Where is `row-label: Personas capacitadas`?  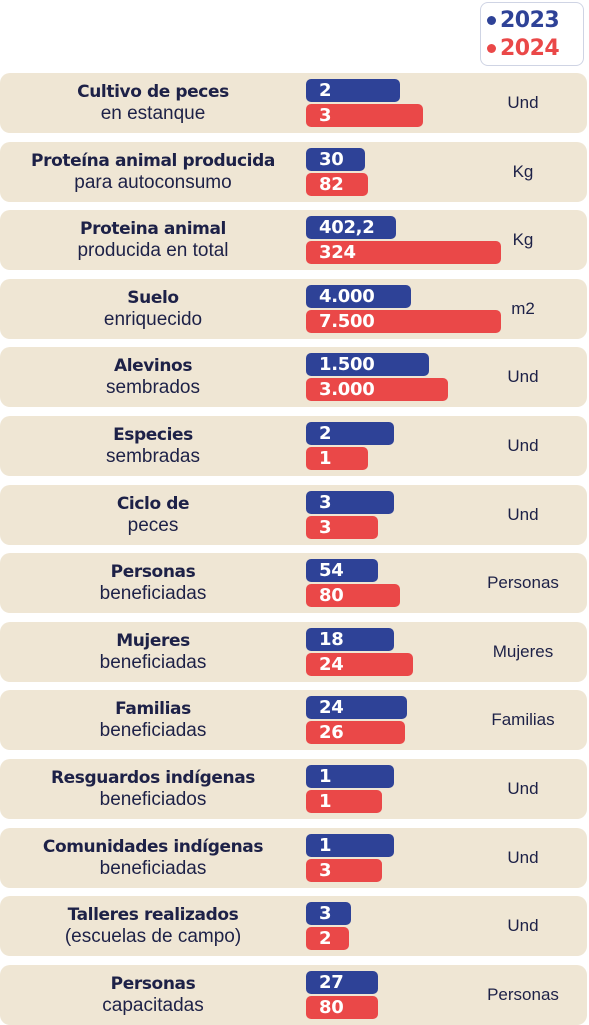
row-label: Personas capacitadas is located at coordinates (153, 995).